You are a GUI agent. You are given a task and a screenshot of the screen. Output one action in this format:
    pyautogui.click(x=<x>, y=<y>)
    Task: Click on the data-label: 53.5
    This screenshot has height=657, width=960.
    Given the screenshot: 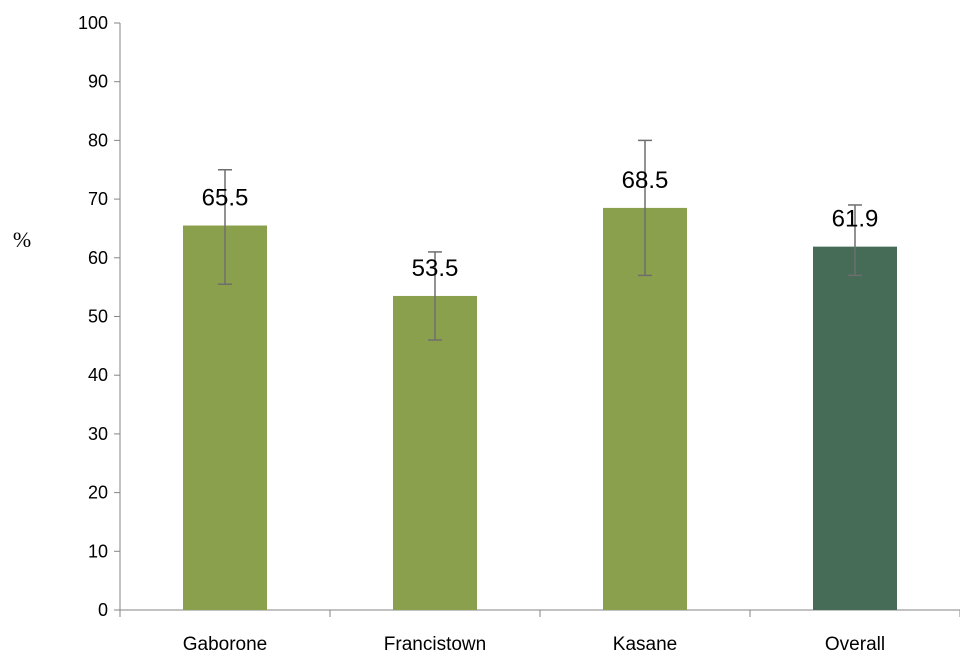 What is the action you would take?
    pyautogui.click(x=435, y=268)
    